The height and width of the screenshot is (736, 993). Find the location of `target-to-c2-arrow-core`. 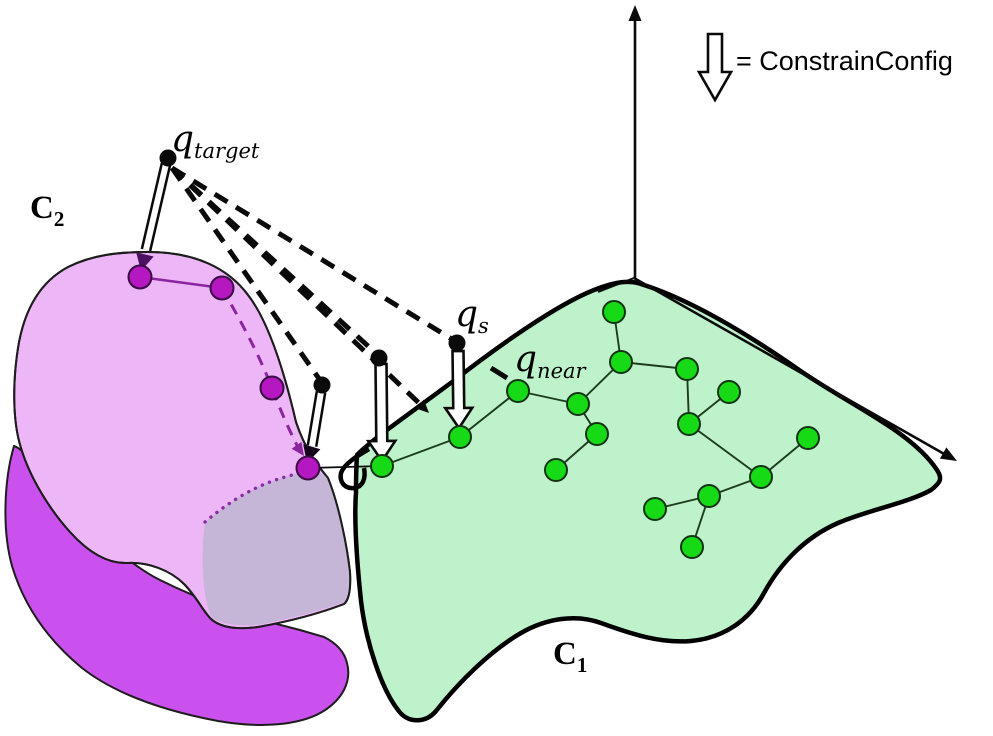

target-to-c2-arrow-core is located at coordinates (156, 207).